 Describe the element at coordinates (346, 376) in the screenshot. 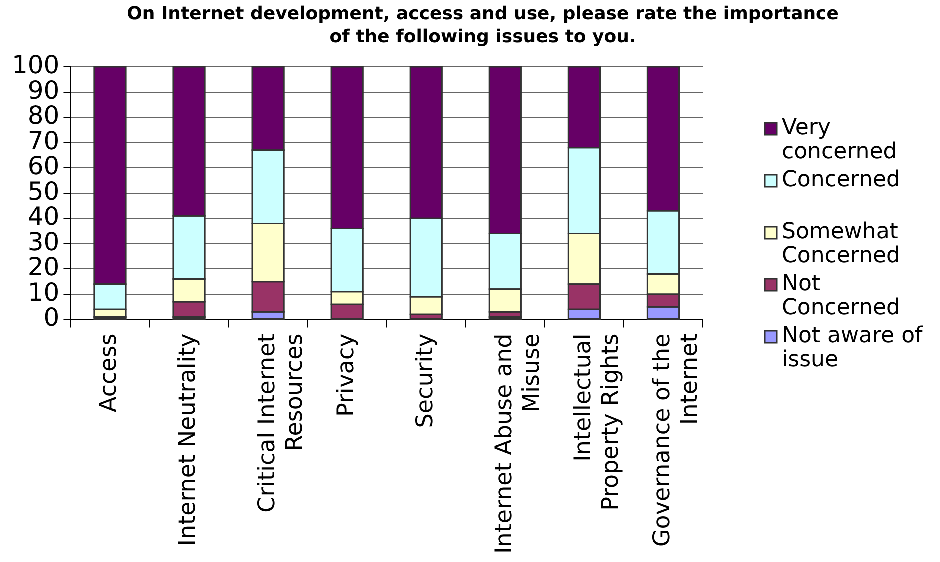

I see `x-tick-label: Privacy` at that location.